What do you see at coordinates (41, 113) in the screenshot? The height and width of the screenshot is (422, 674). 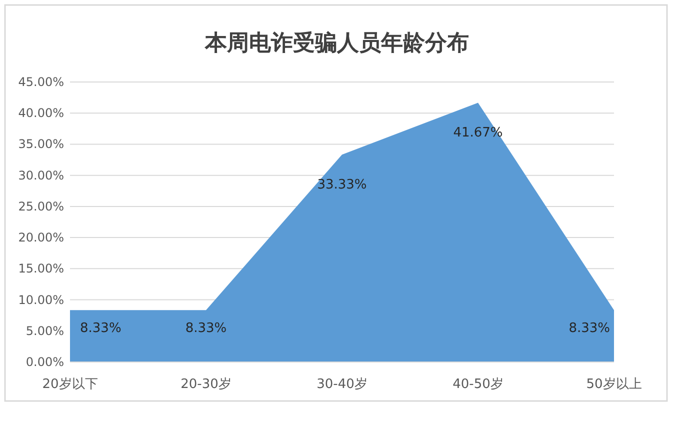 I see `y-tick-label: 40.00%` at bounding box center [41, 113].